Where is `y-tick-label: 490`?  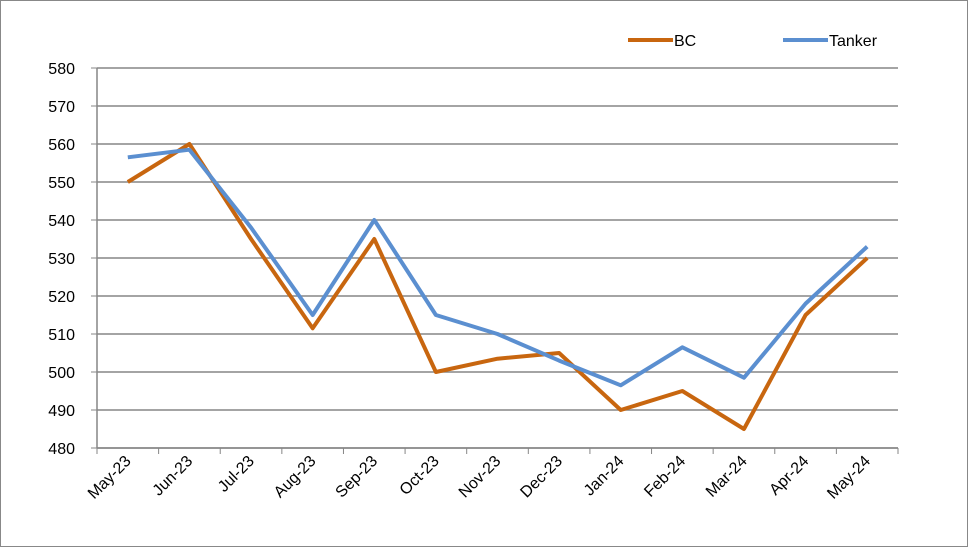 y-tick-label: 490 is located at coordinates (61, 411).